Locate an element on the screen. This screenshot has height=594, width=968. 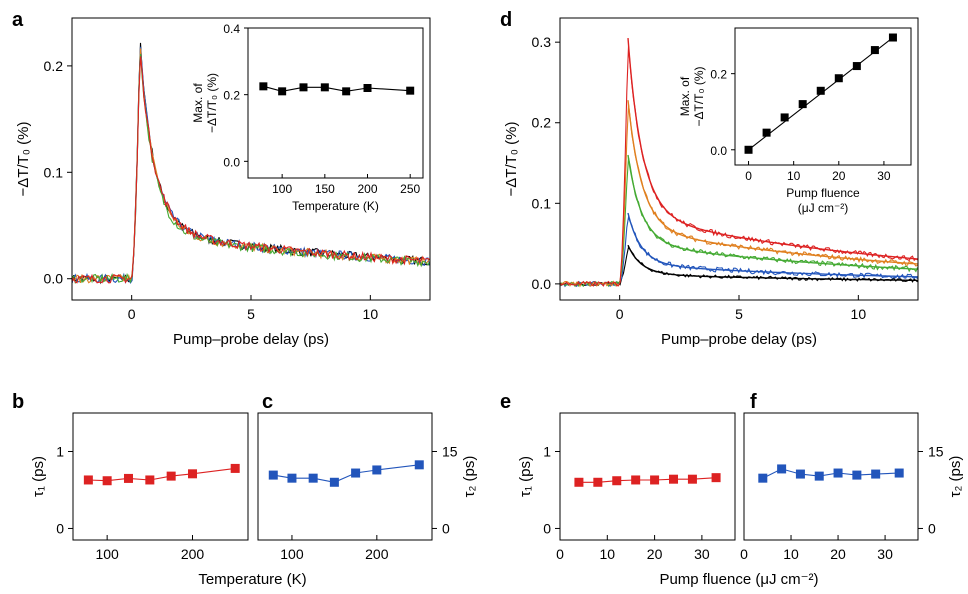
panel-b-xtick-label: 200 is located at coordinates (193, 554).